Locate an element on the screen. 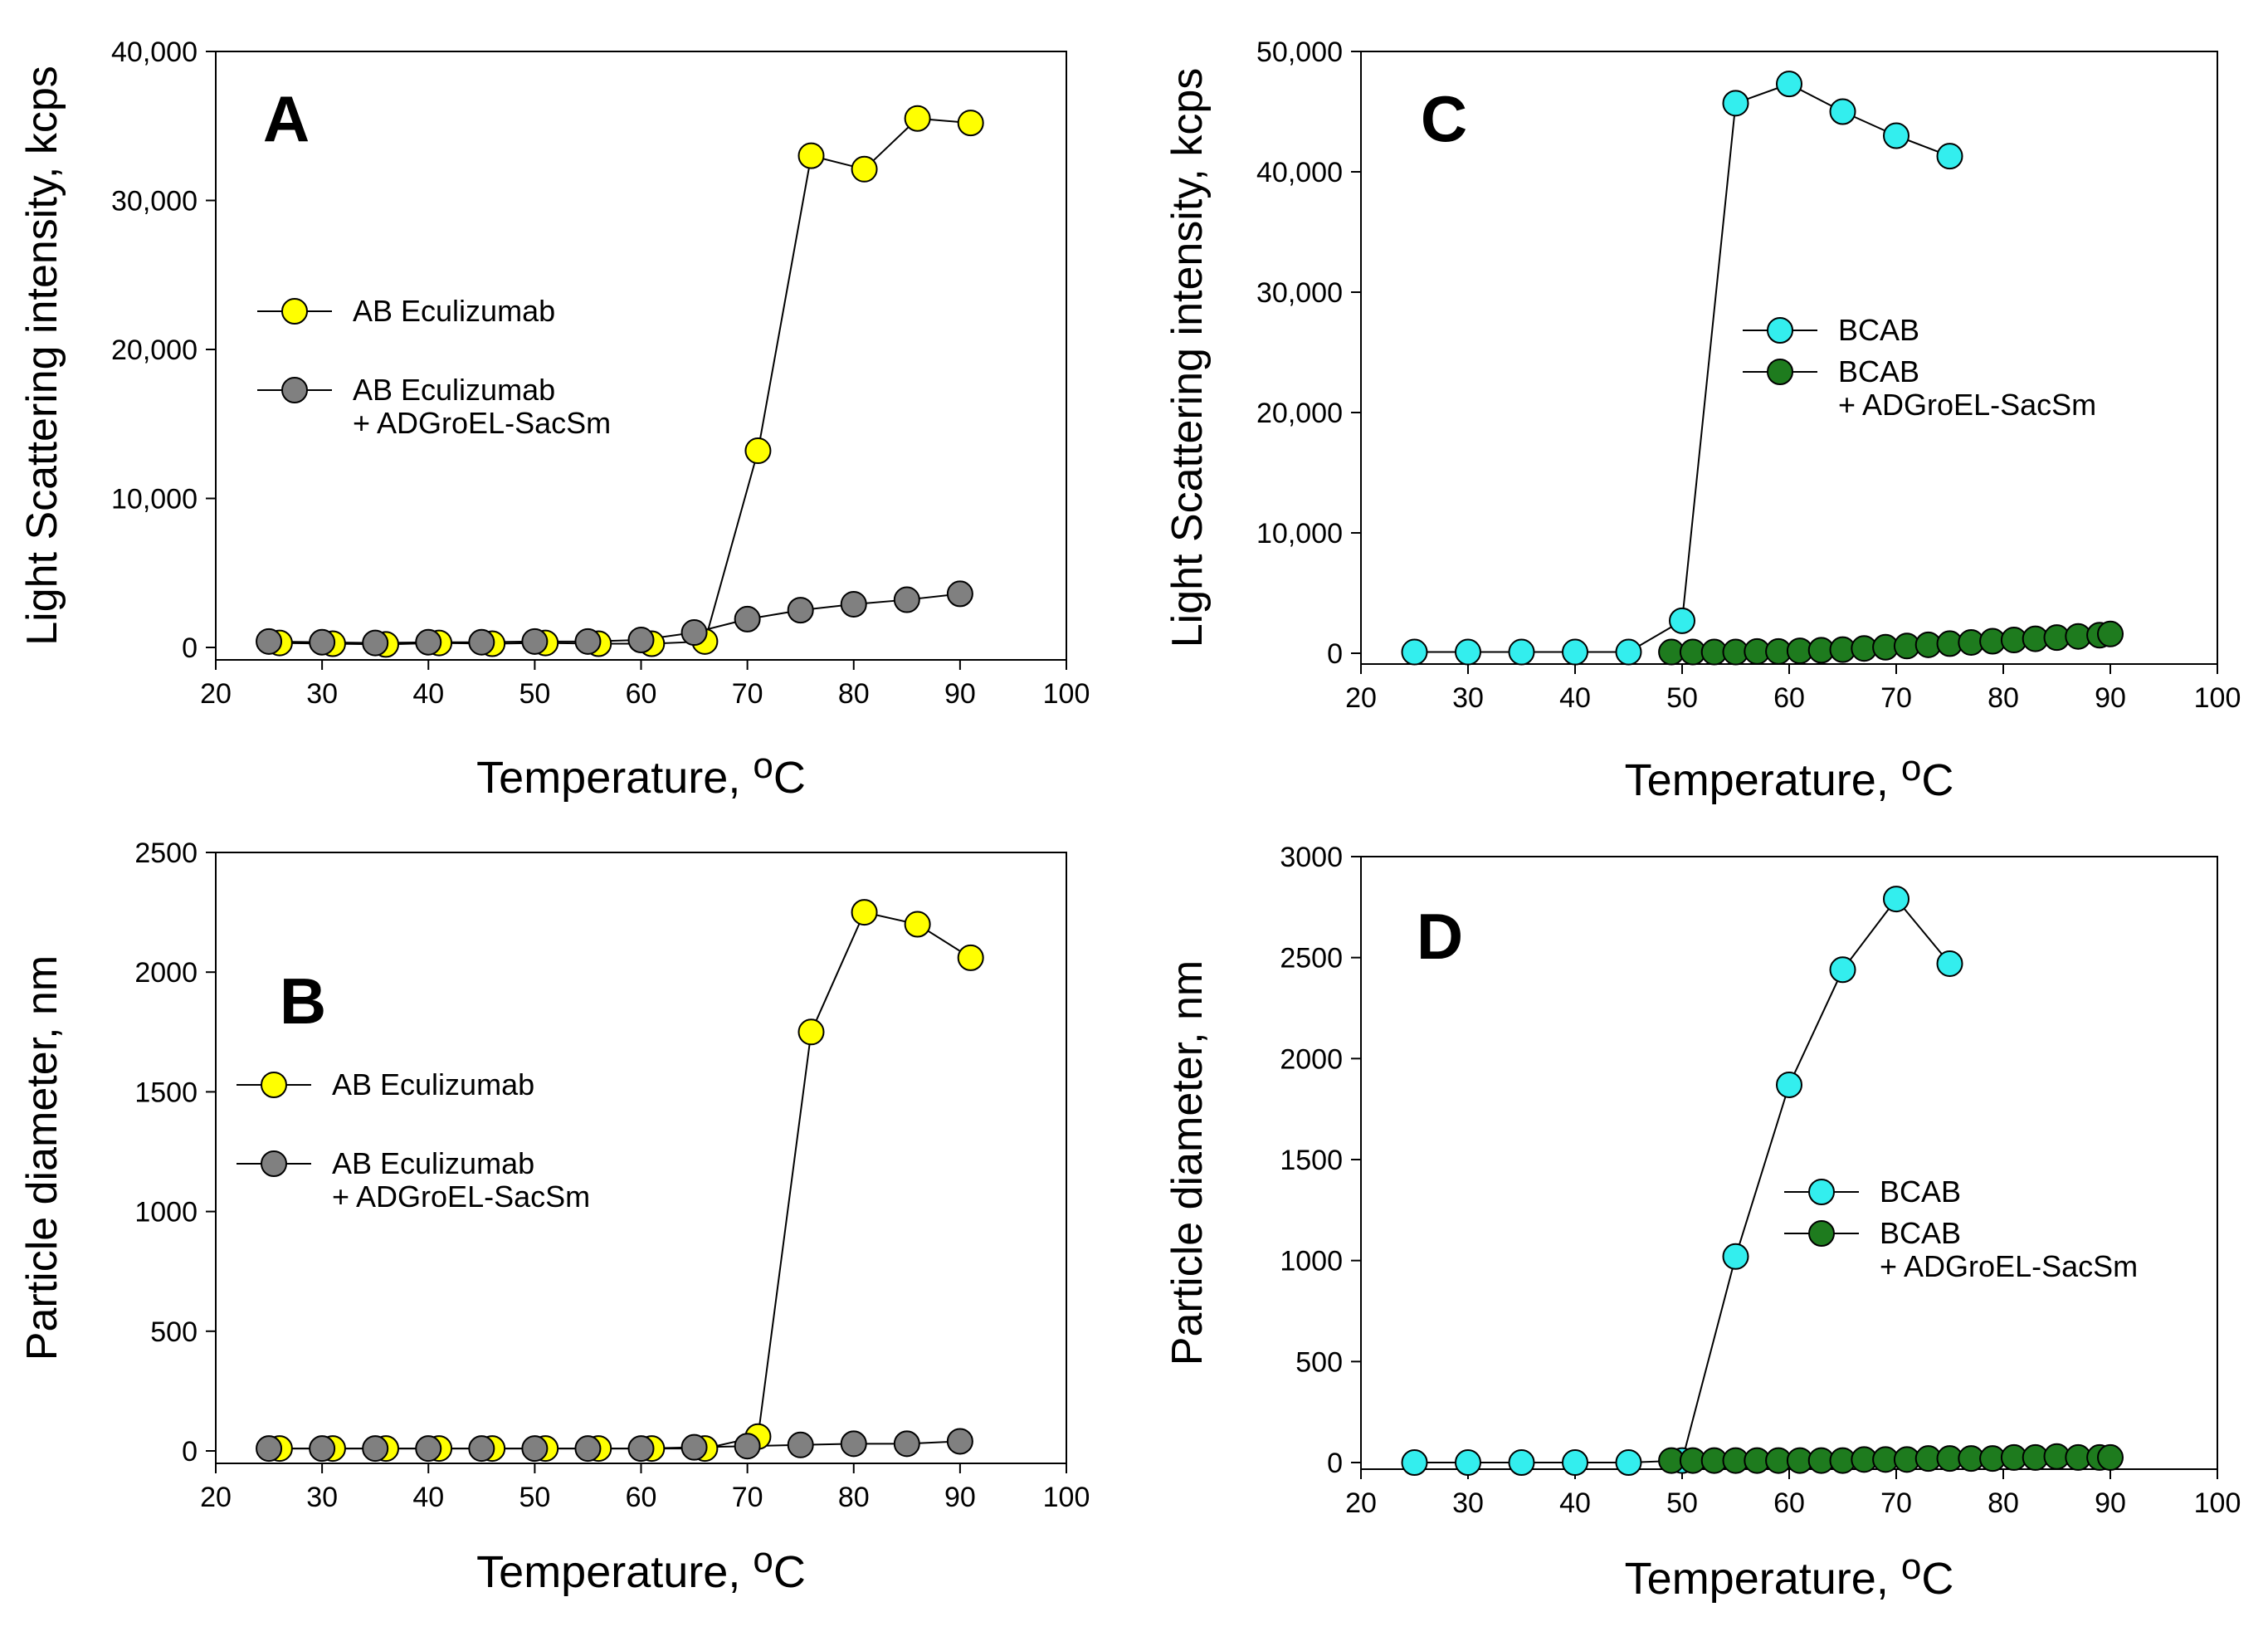 The image size is (2268, 1641). panel-label: B is located at coordinates (303, 1001).